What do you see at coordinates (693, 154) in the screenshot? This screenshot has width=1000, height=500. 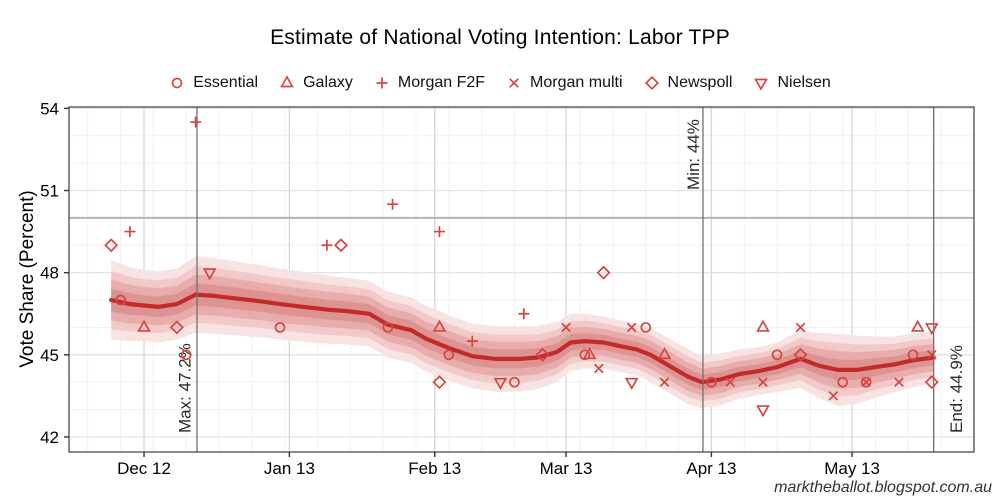 I see `min-annotation-label: Min: 44%` at bounding box center [693, 154].